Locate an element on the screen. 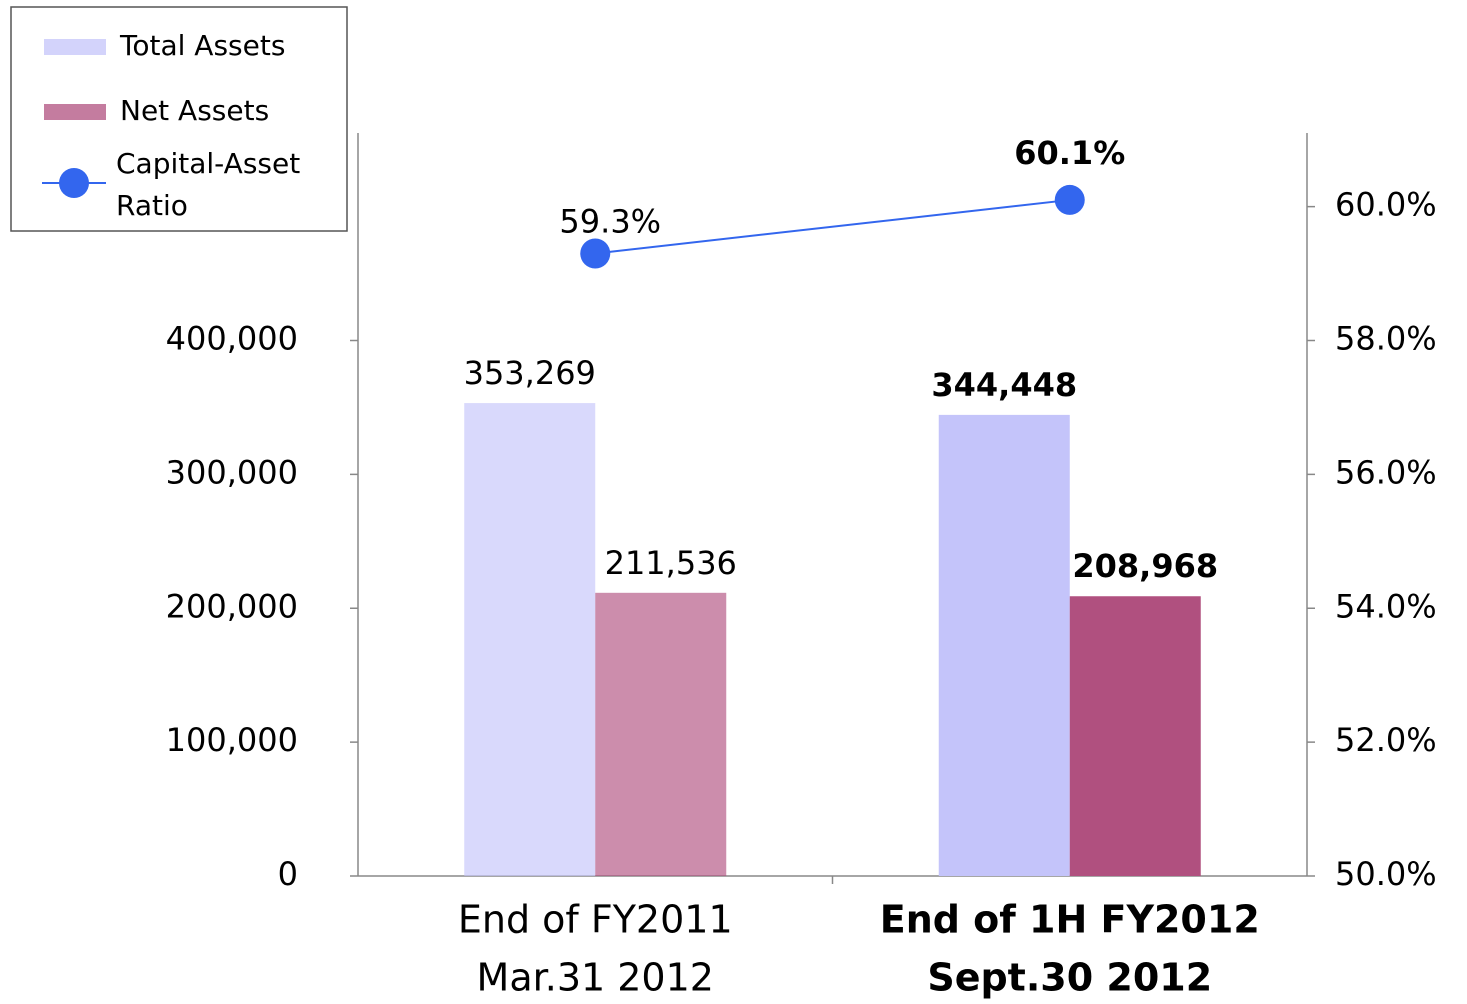 This screenshot has height=1004, width=1467. bar-label: 211,536 is located at coordinates (671, 563).